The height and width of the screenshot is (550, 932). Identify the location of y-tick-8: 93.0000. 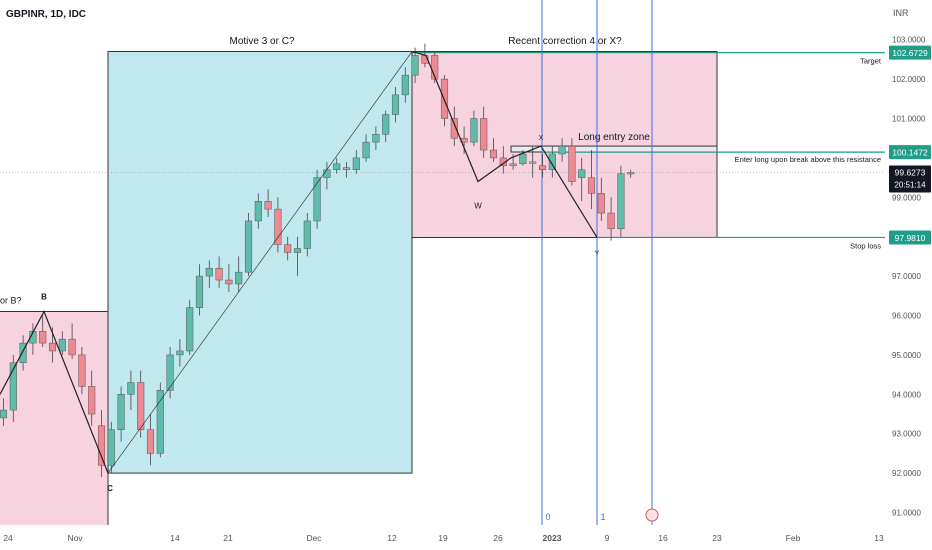
(906, 434).